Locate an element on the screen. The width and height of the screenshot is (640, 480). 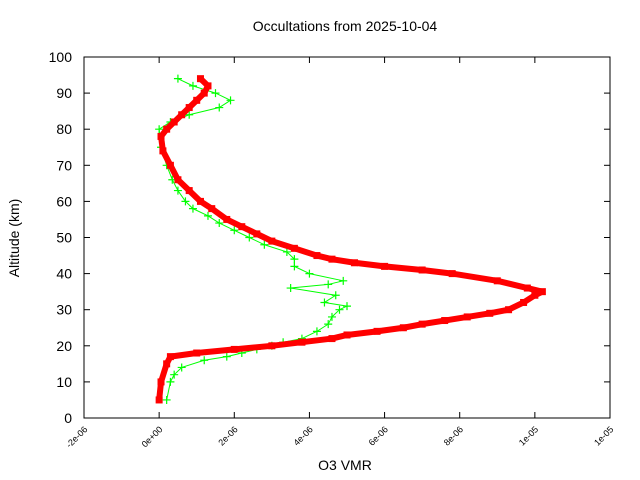
y-axis-label: Altitude (km) is located at coordinates (14, 238).